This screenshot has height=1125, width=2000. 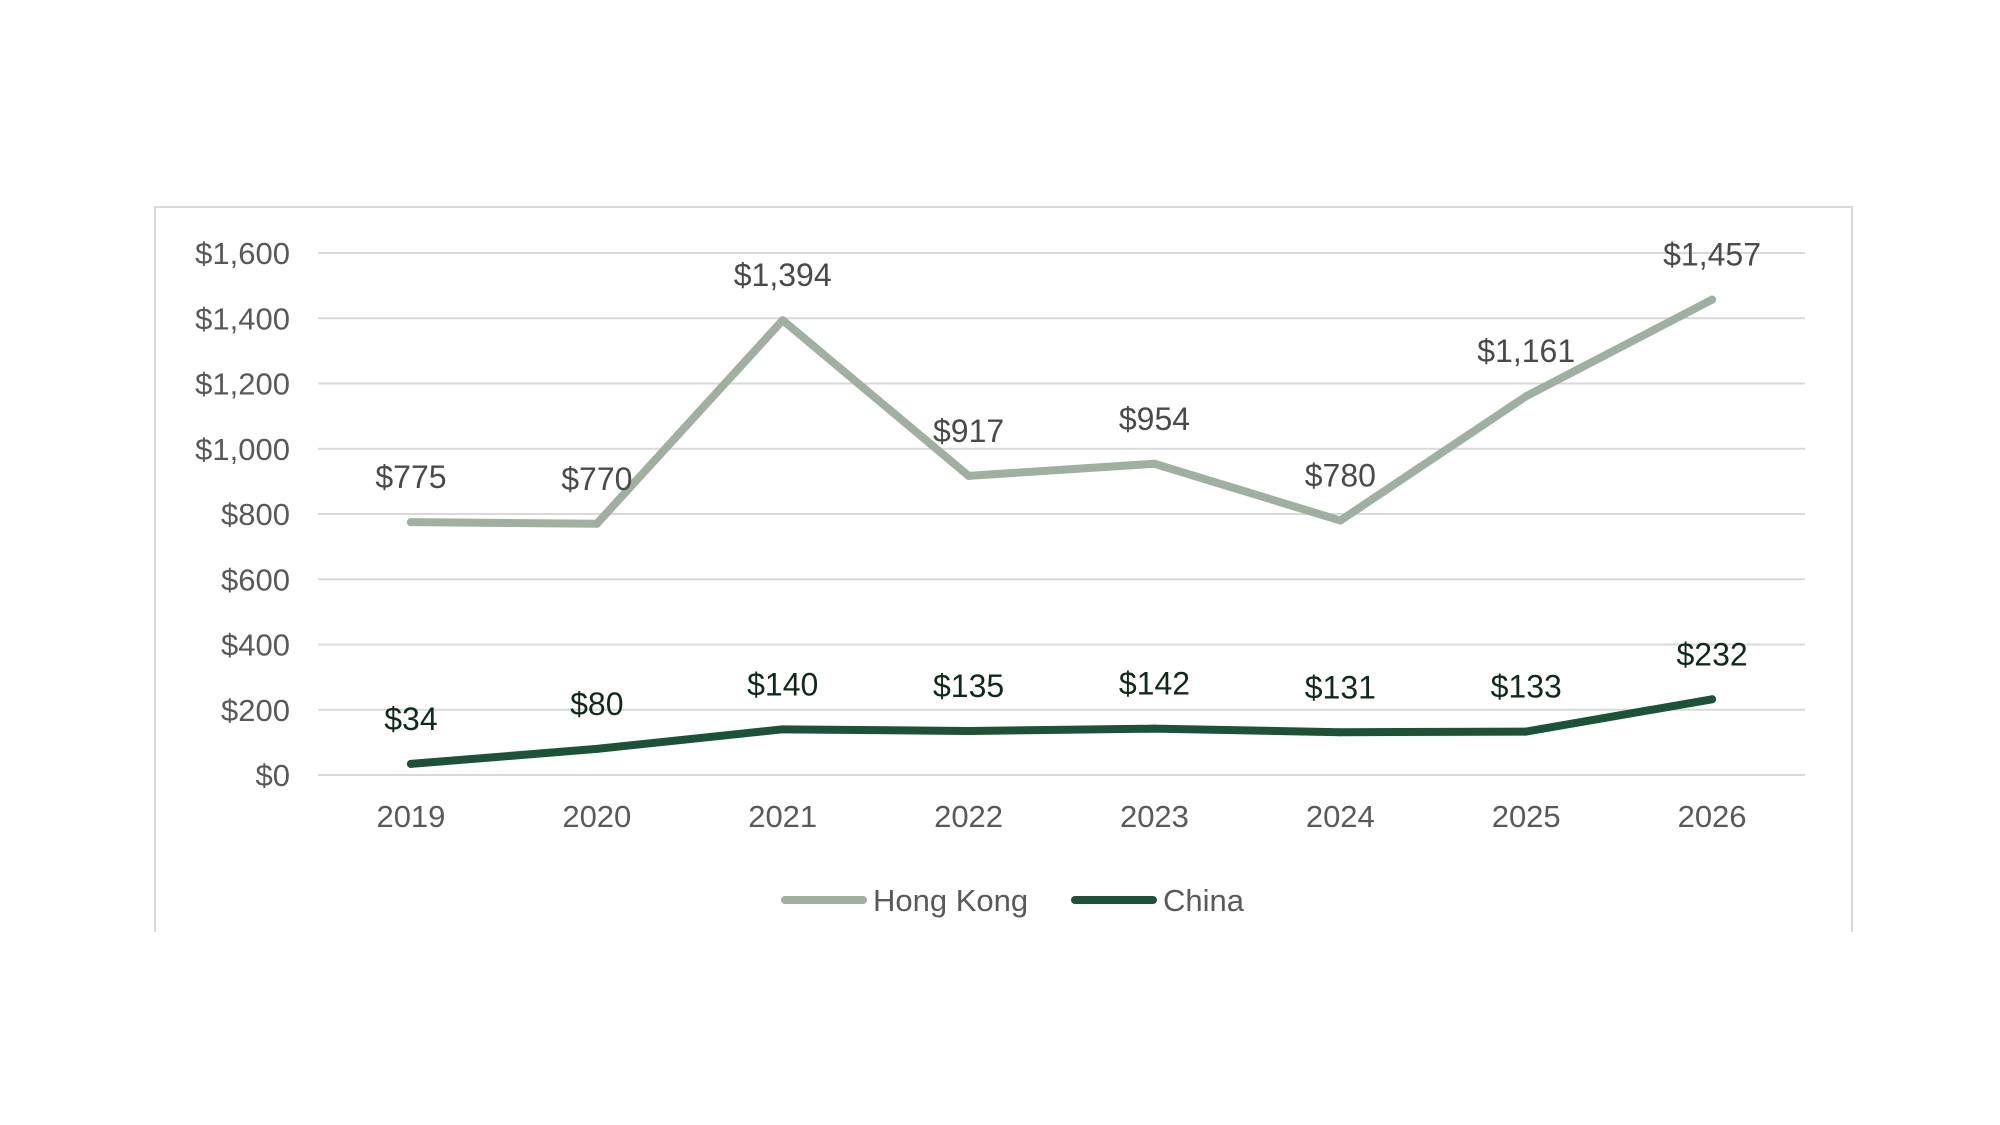 I want to click on data-label: $232, so click(x=1711, y=654).